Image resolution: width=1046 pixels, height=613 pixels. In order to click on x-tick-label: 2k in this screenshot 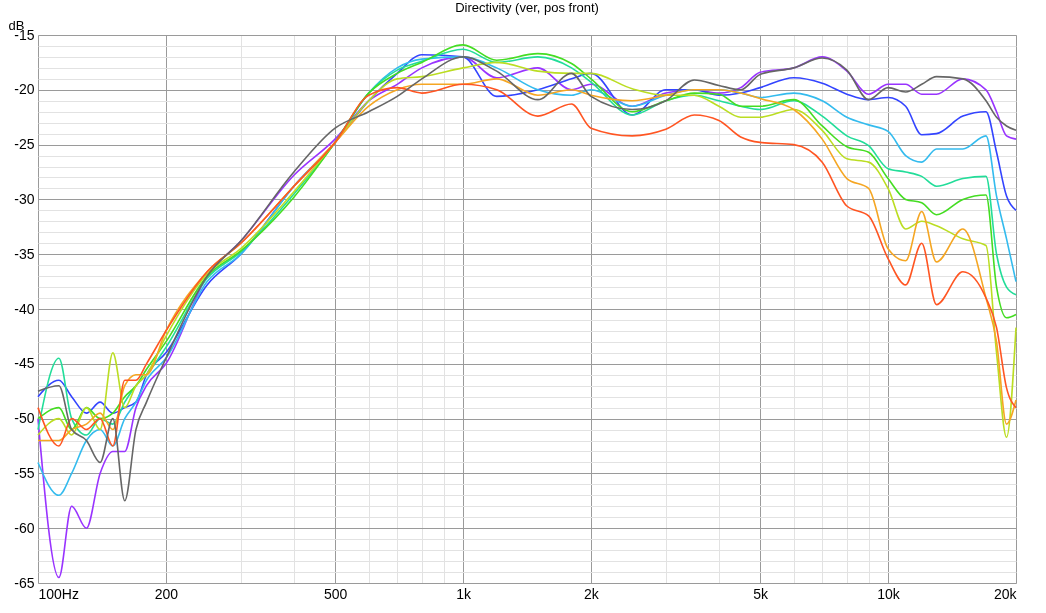, I will do `click(592, 593)`.